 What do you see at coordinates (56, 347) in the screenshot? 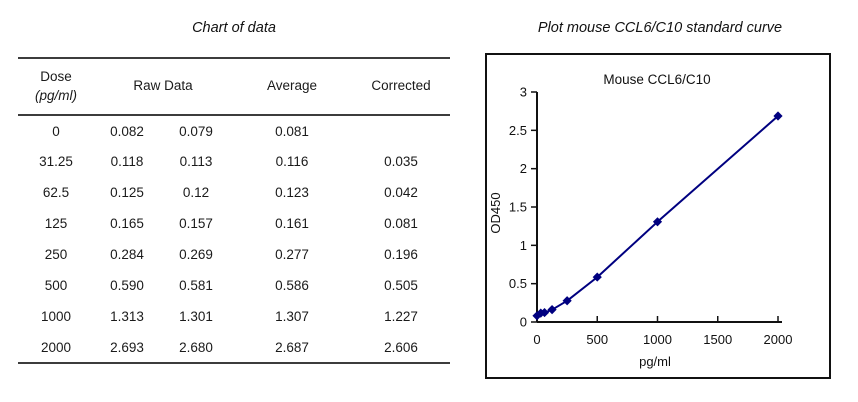
I see `cell-dose: 2000` at bounding box center [56, 347].